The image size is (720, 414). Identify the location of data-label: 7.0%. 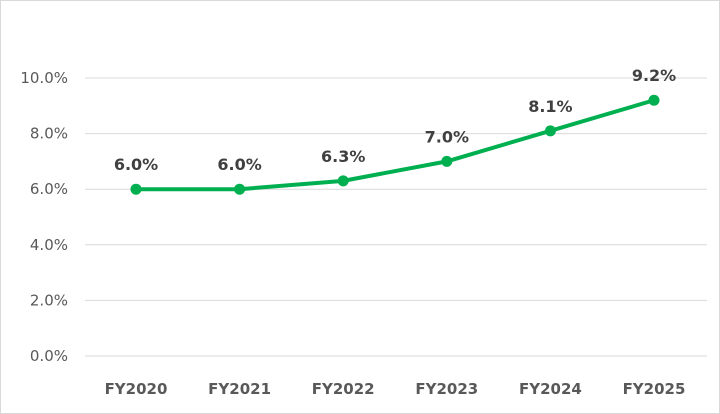
(447, 136).